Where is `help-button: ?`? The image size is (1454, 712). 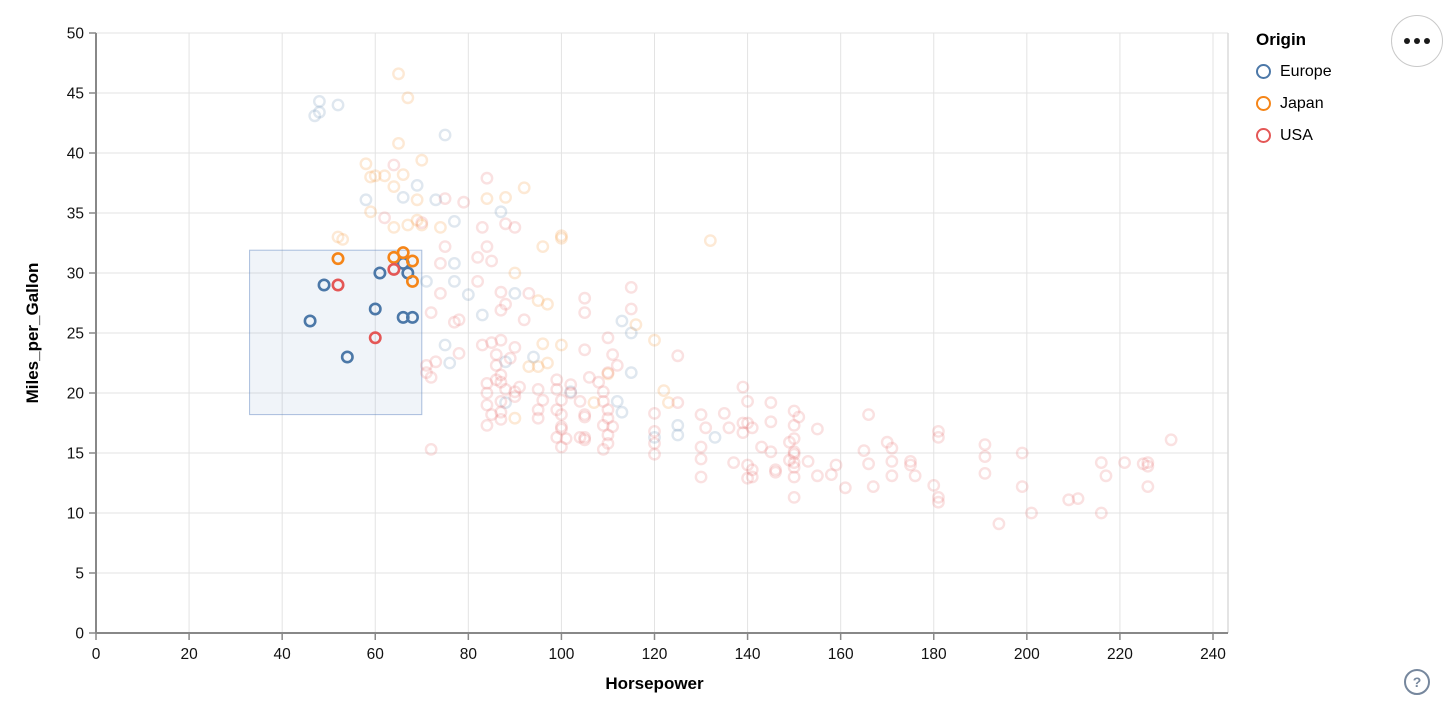
help-button: ? is located at coordinates (1417, 682).